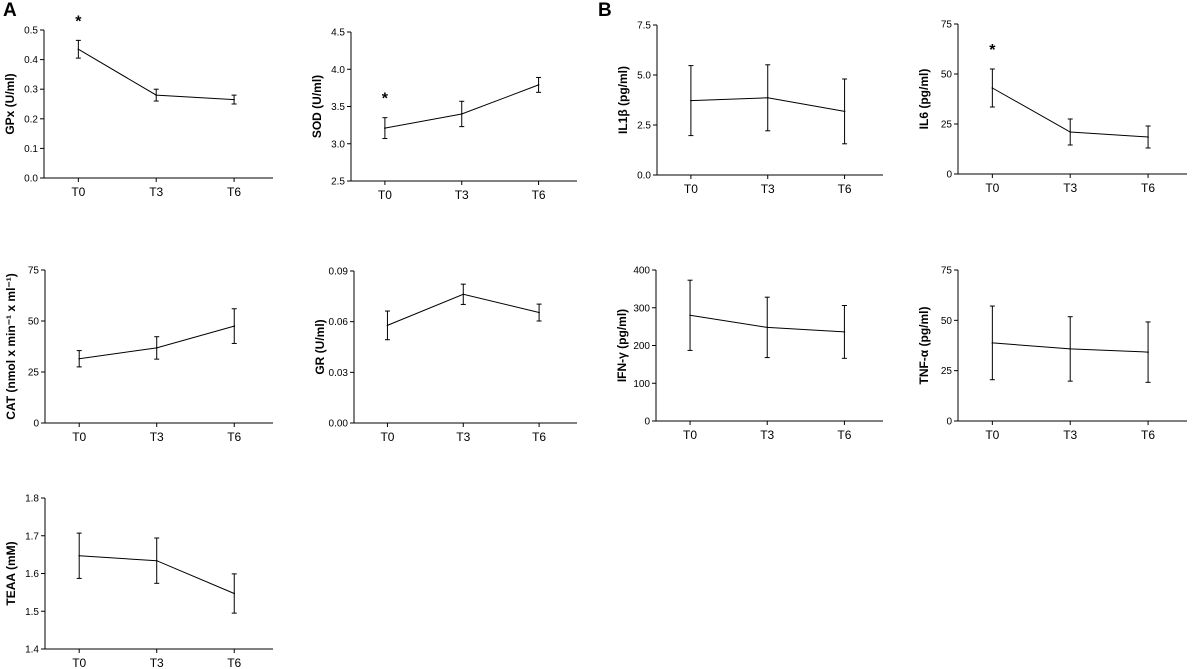  Describe the element at coordinates (385, 195) in the screenshot. I see `sod-xtick-label: T0` at that location.